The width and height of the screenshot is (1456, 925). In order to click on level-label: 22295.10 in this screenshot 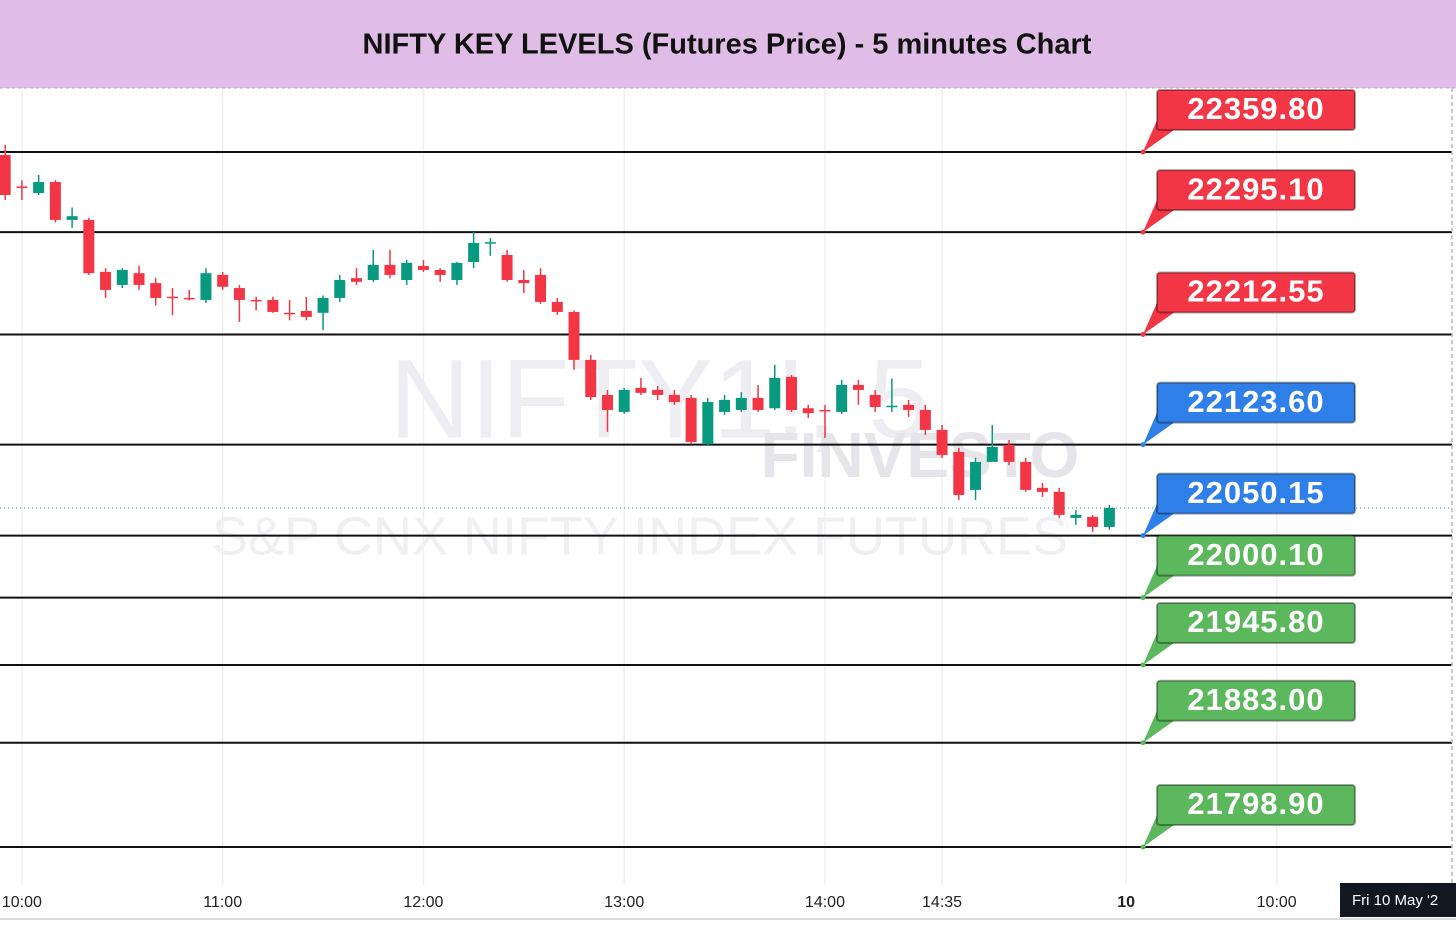, I will do `click(1255, 188)`.